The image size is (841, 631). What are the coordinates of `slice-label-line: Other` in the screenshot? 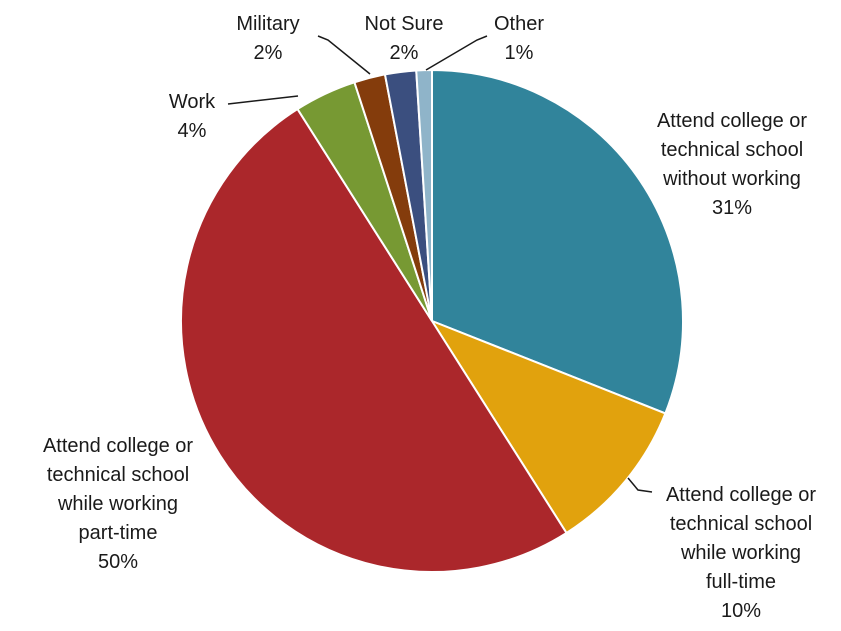 It's located at (519, 24).